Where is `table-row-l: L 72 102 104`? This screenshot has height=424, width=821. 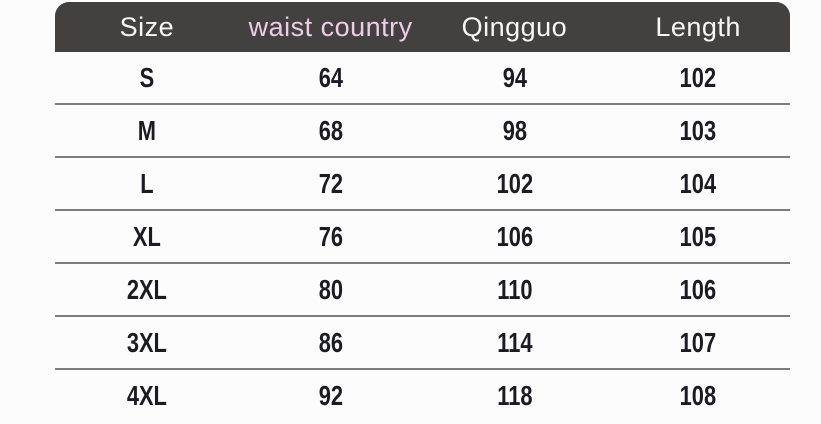
table-row-l: L 72 102 104 is located at coordinates (422, 184).